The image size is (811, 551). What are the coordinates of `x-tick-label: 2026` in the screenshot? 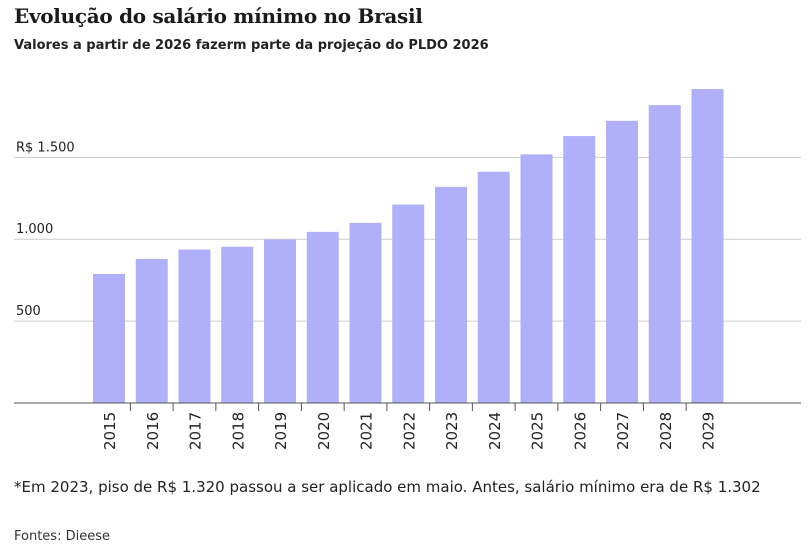 It's located at (580, 431).